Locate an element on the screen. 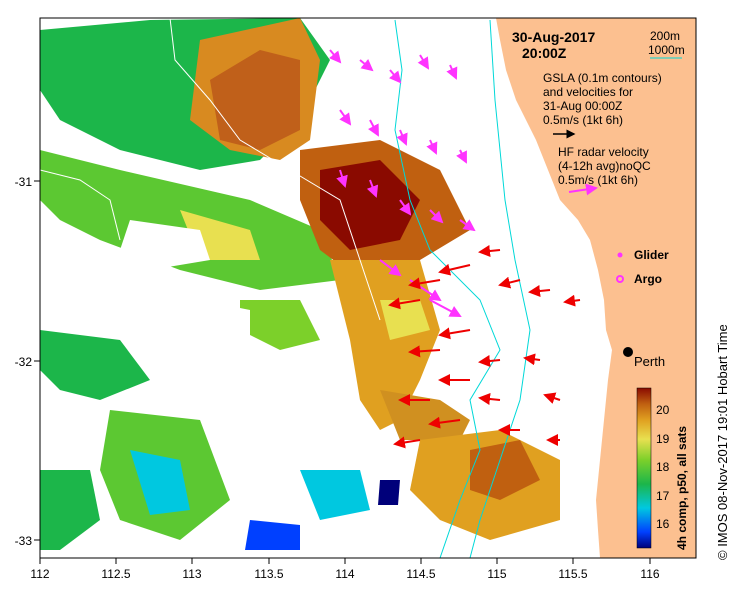 This screenshot has width=739, height=592. hf-legend-line2: (4-12h avg)noQC is located at coordinates (604, 166).